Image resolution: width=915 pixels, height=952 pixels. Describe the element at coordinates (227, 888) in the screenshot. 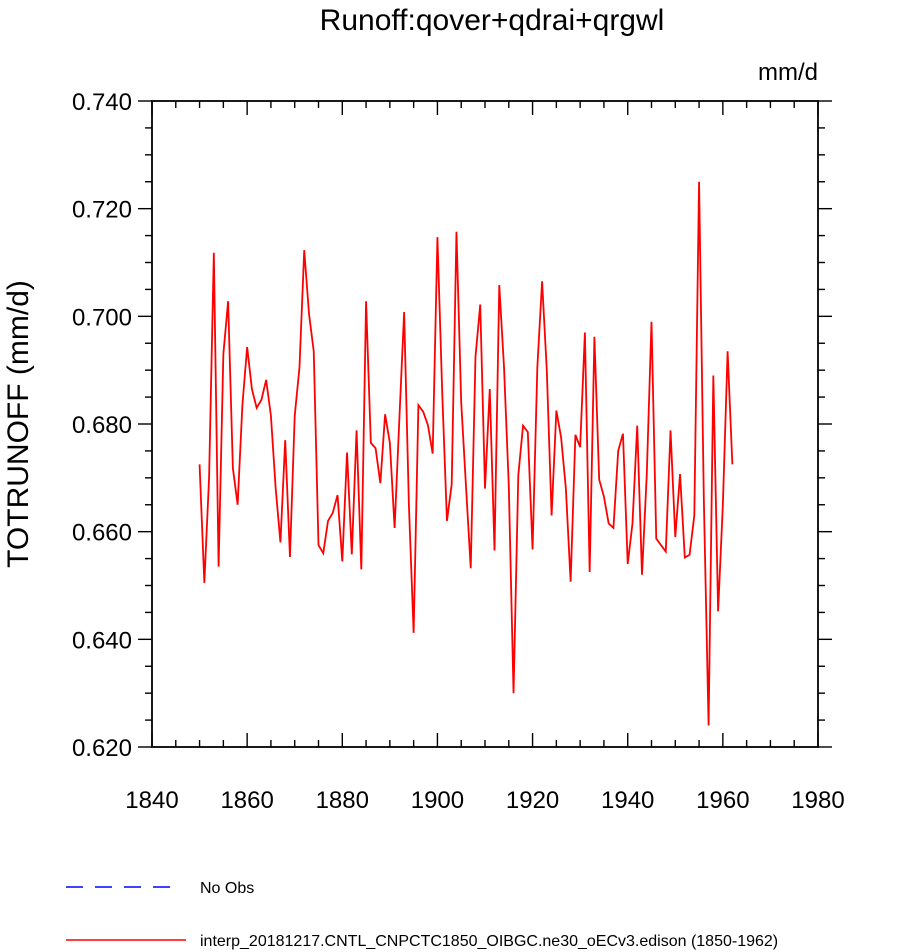

I see `legend-label-no-obs: No Obs` at that location.